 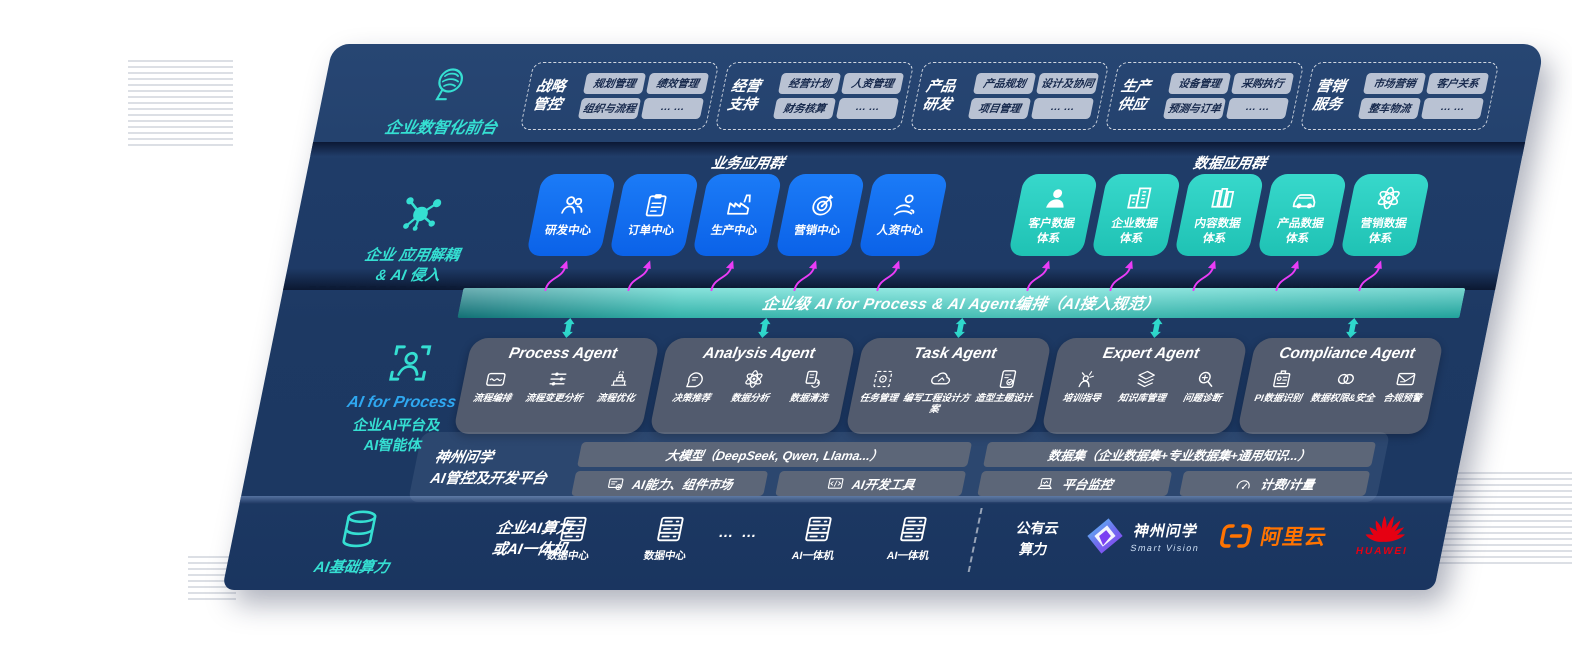 What do you see at coordinates (421, 214) in the screenshot?
I see `molecule-icon` at bounding box center [421, 214].